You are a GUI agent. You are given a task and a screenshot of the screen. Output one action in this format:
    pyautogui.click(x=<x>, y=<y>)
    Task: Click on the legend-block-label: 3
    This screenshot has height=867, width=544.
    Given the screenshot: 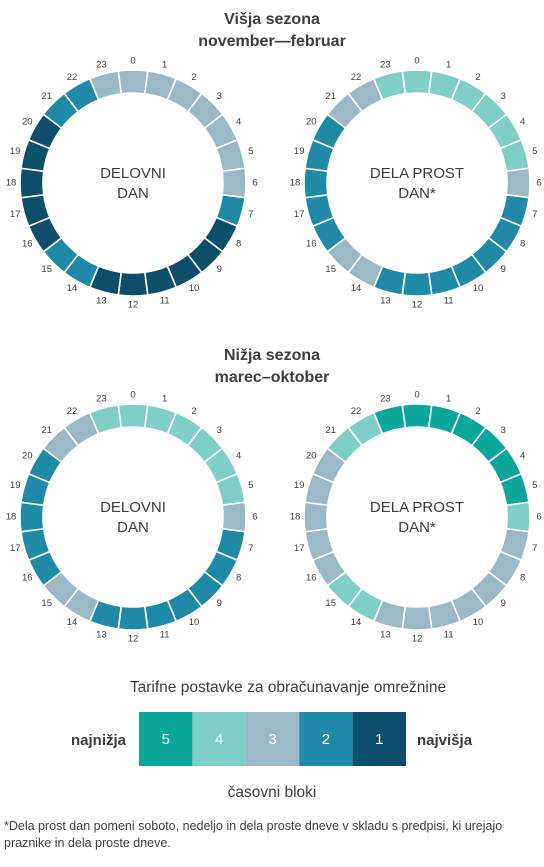 What is the action you would take?
    pyautogui.click(x=272, y=739)
    